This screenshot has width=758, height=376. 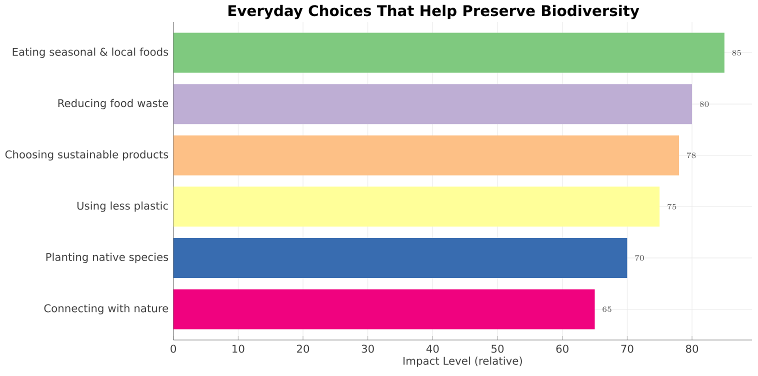 What do you see at coordinates (86, 155) in the screenshot?
I see `y-tick-label: Choosing sustainable products` at bounding box center [86, 155].